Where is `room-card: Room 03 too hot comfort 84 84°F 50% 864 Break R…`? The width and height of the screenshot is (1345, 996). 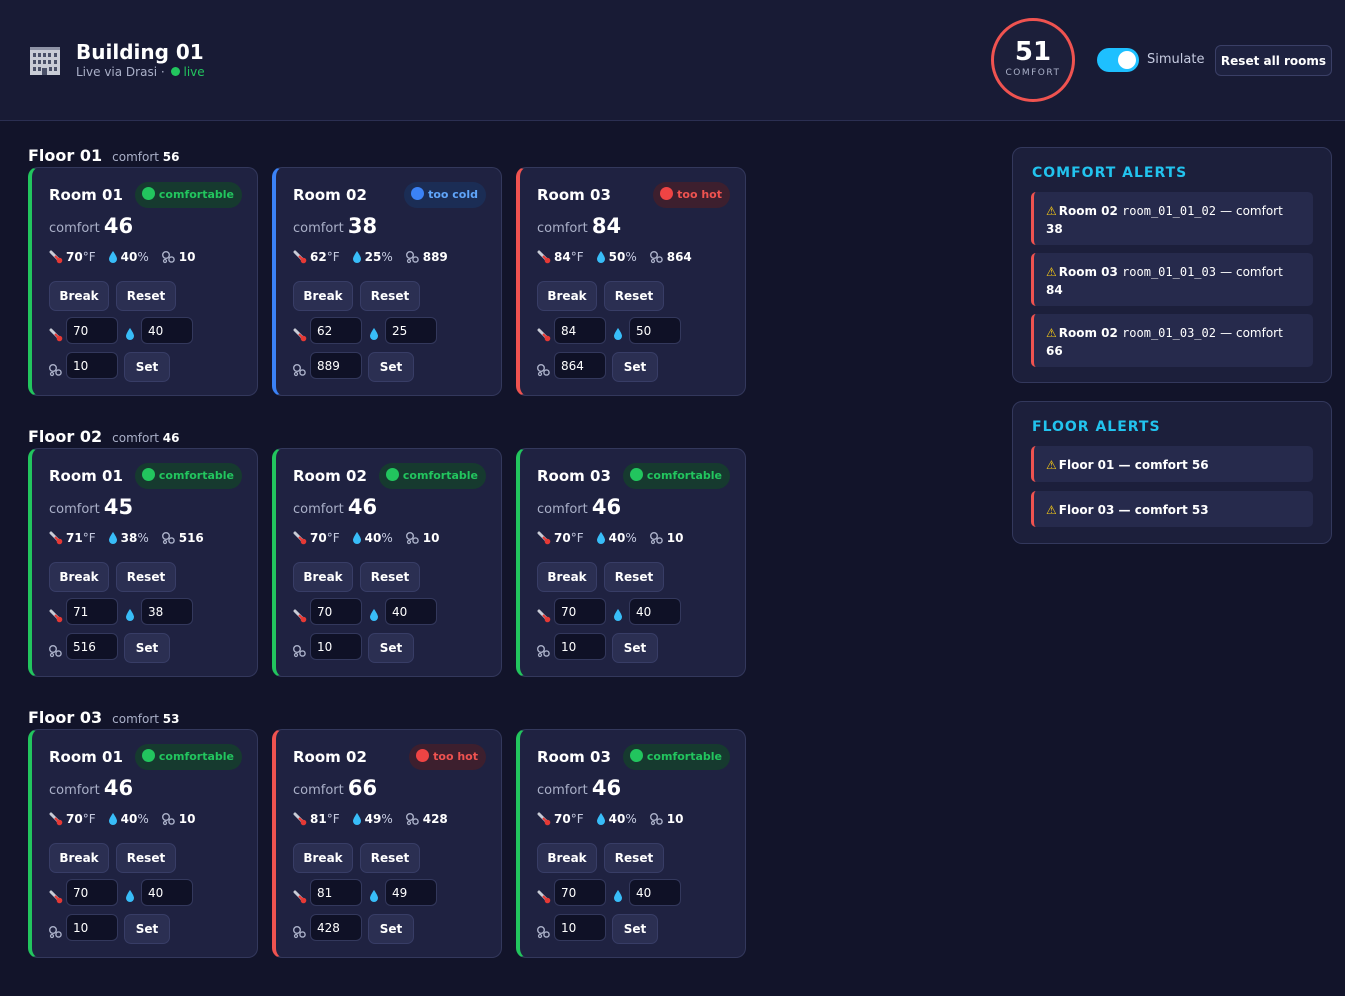
room-card: Room 03 too hot comfort 84 84°F 50% 864 Break R… is located at coordinates (631, 281).